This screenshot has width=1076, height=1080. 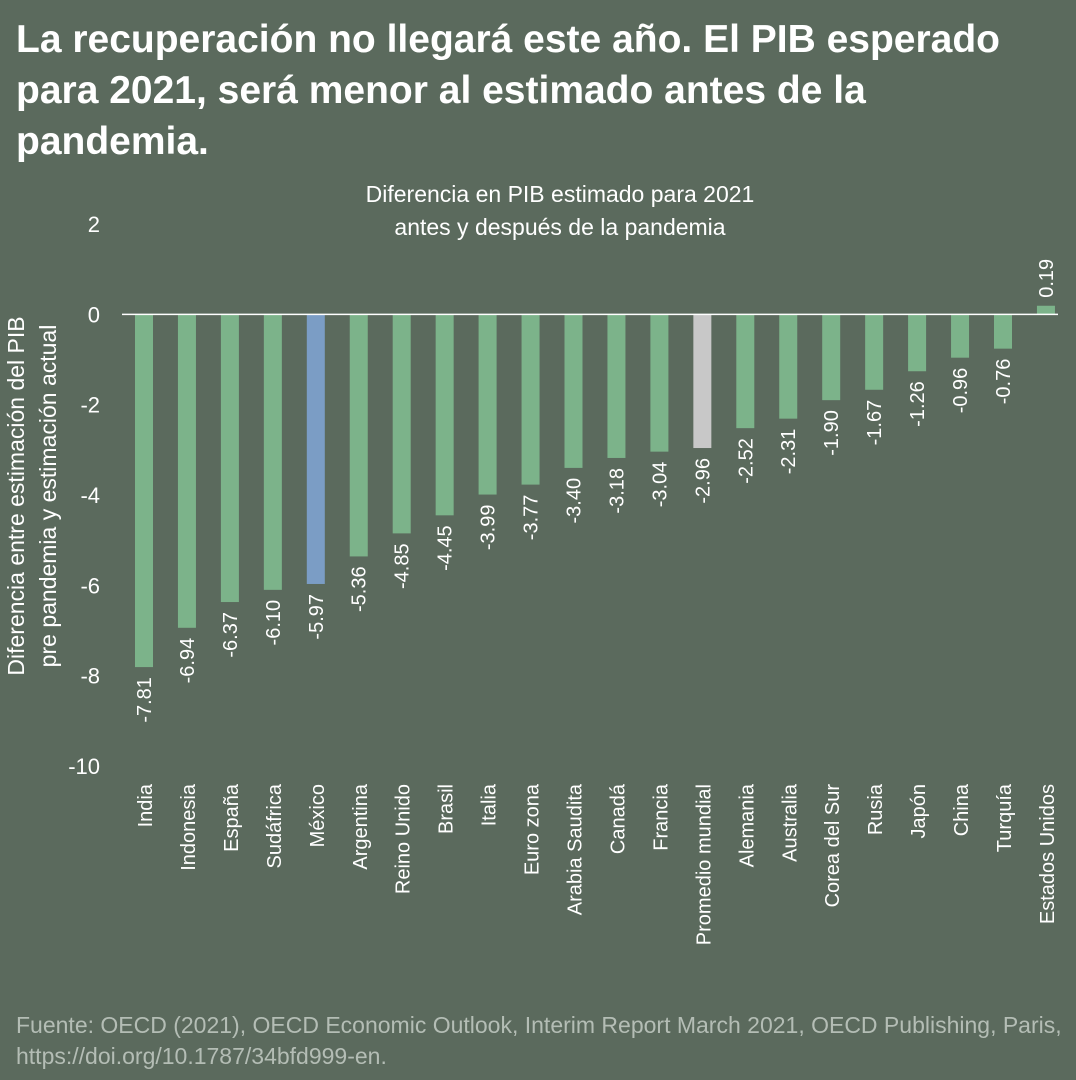 What do you see at coordinates (530, 399) in the screenshot?
I see `bar-euro-zona` at bounding box center [530, 399].